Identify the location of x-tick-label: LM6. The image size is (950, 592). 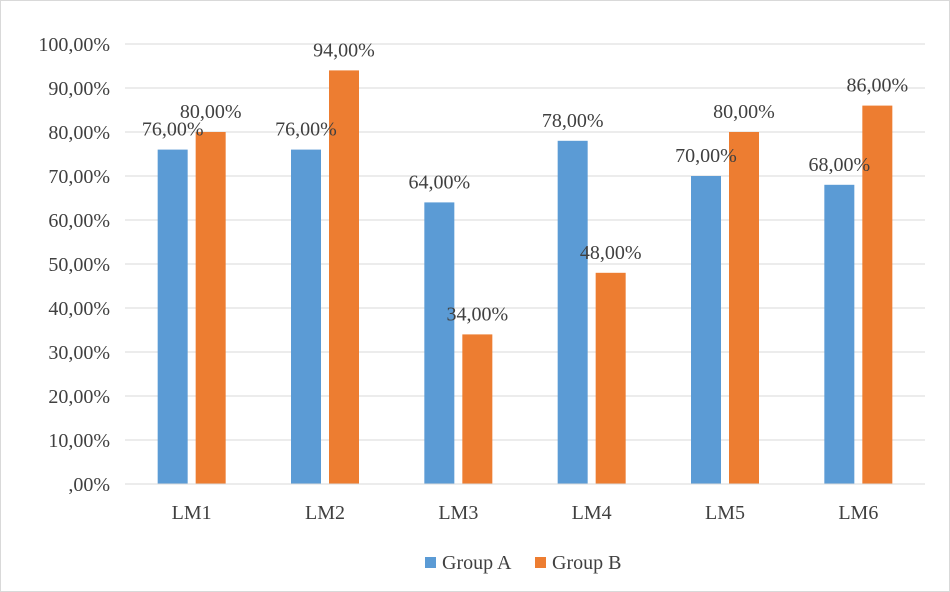
(858, 513).